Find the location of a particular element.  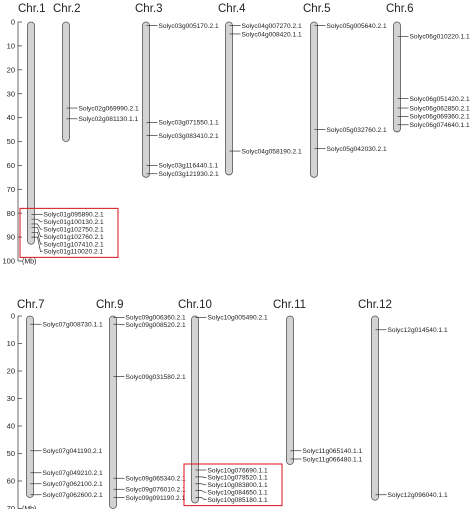

chromosome-label: Chr.9 is located at coordinates (110, 305).